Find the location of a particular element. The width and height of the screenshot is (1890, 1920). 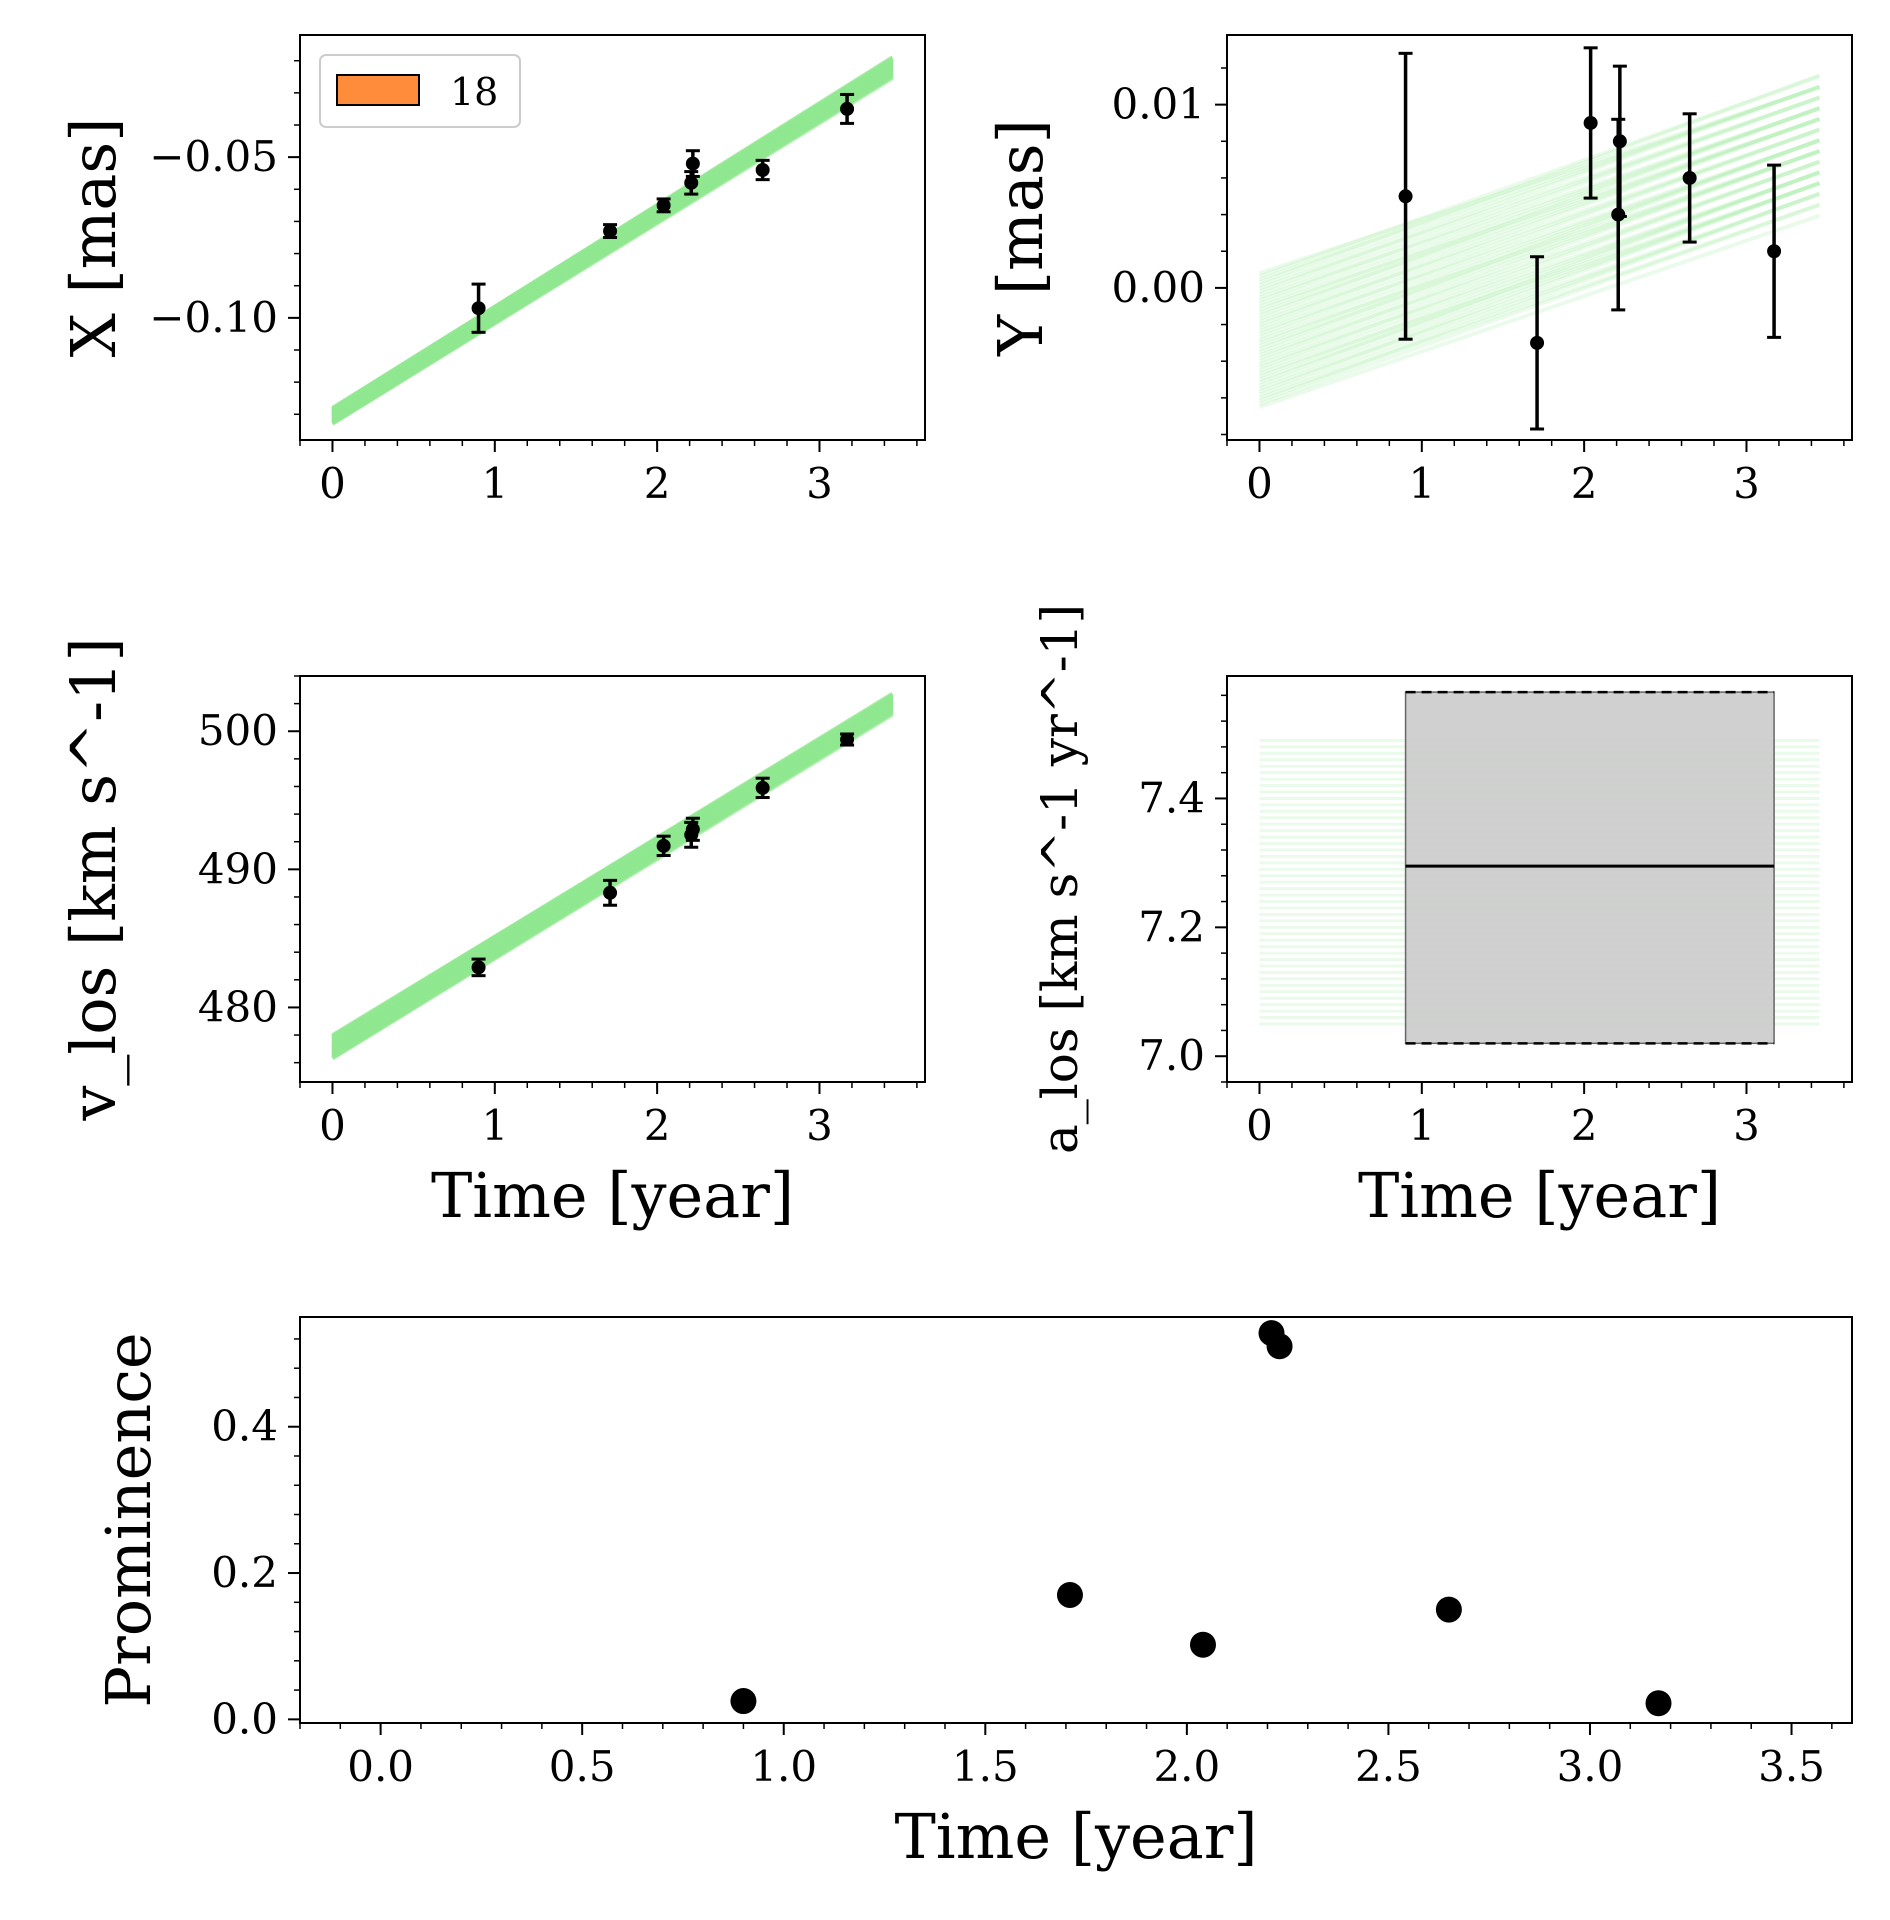

x-position-panel: 0 1 2 3 −0.10 −0.05 18 X [mas] is located at coordinates (491, 271).